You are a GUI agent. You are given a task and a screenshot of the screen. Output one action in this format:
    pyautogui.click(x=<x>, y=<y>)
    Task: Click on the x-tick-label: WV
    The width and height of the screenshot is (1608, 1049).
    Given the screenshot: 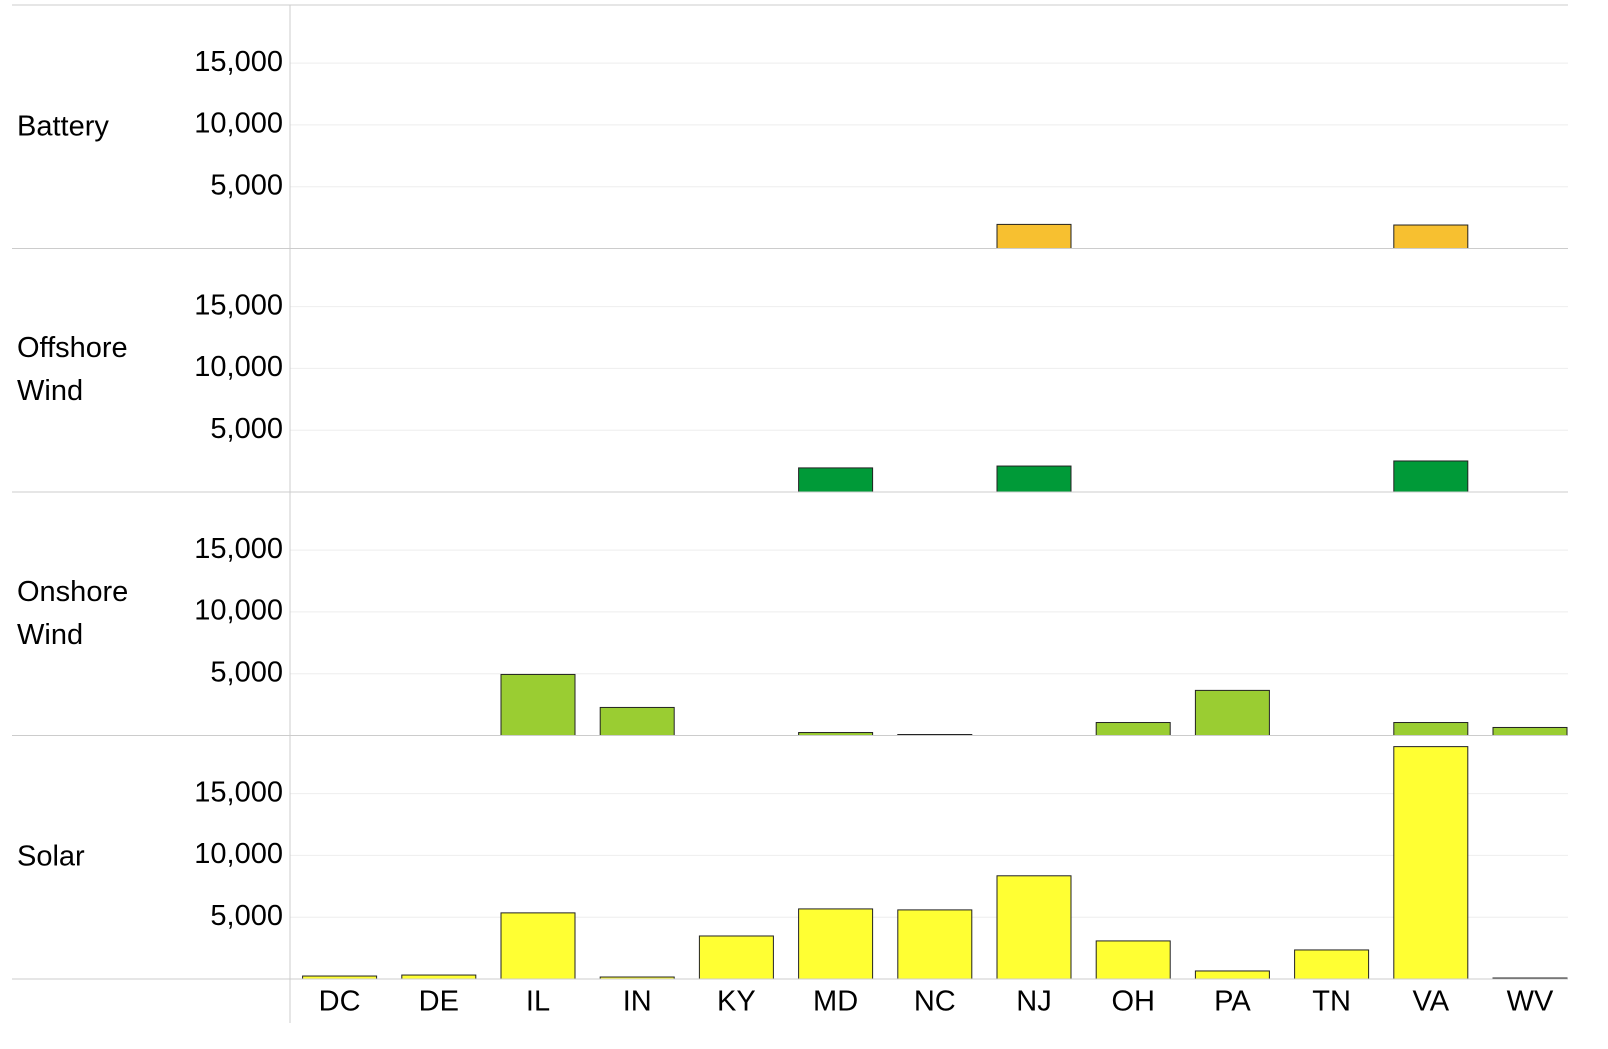 What is the action you would take?
    pyautogui.click(x=1530, y=1002)
    